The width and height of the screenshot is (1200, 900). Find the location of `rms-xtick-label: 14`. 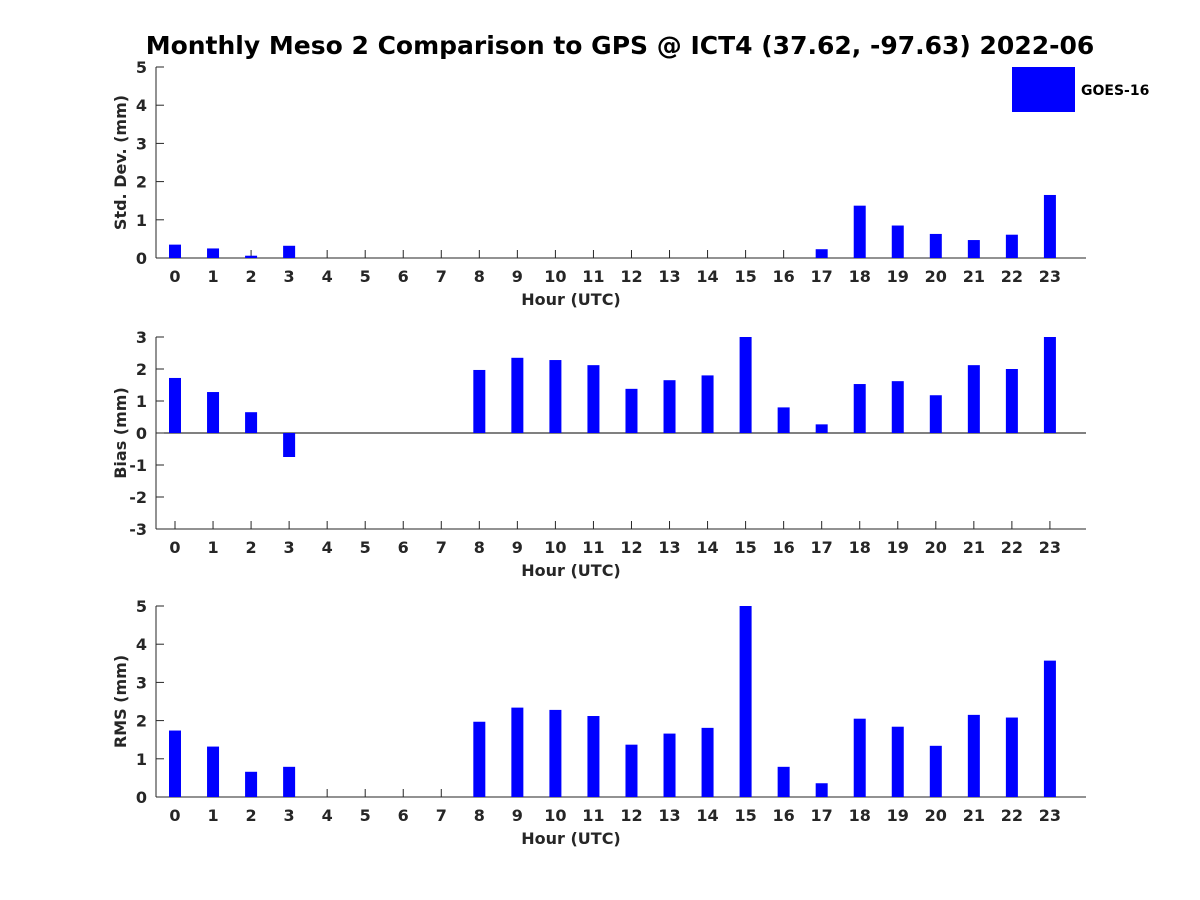

rms-xtick-label: 14 is located at coordinates (707, 815).